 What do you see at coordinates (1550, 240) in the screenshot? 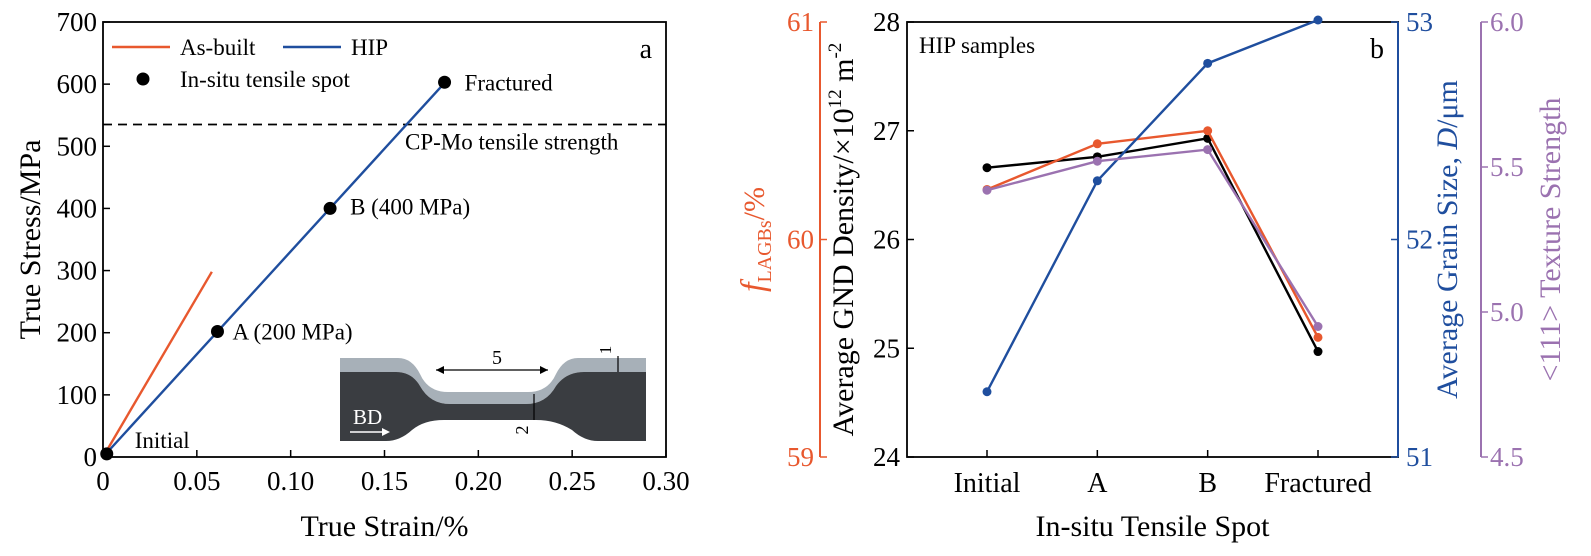
I see `texture-axis-label: <111> Texture Strength` at bounding box center [1550, 240].